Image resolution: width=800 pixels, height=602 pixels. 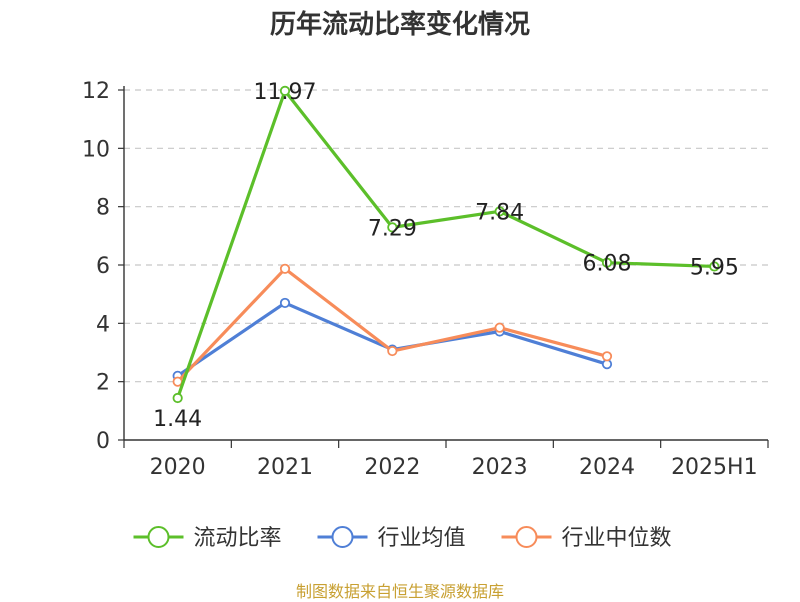 What do you see at coordinates (422, 538) in the screenshot?
I see `legend-label: 行业均值` at bounding box center [422, 538].